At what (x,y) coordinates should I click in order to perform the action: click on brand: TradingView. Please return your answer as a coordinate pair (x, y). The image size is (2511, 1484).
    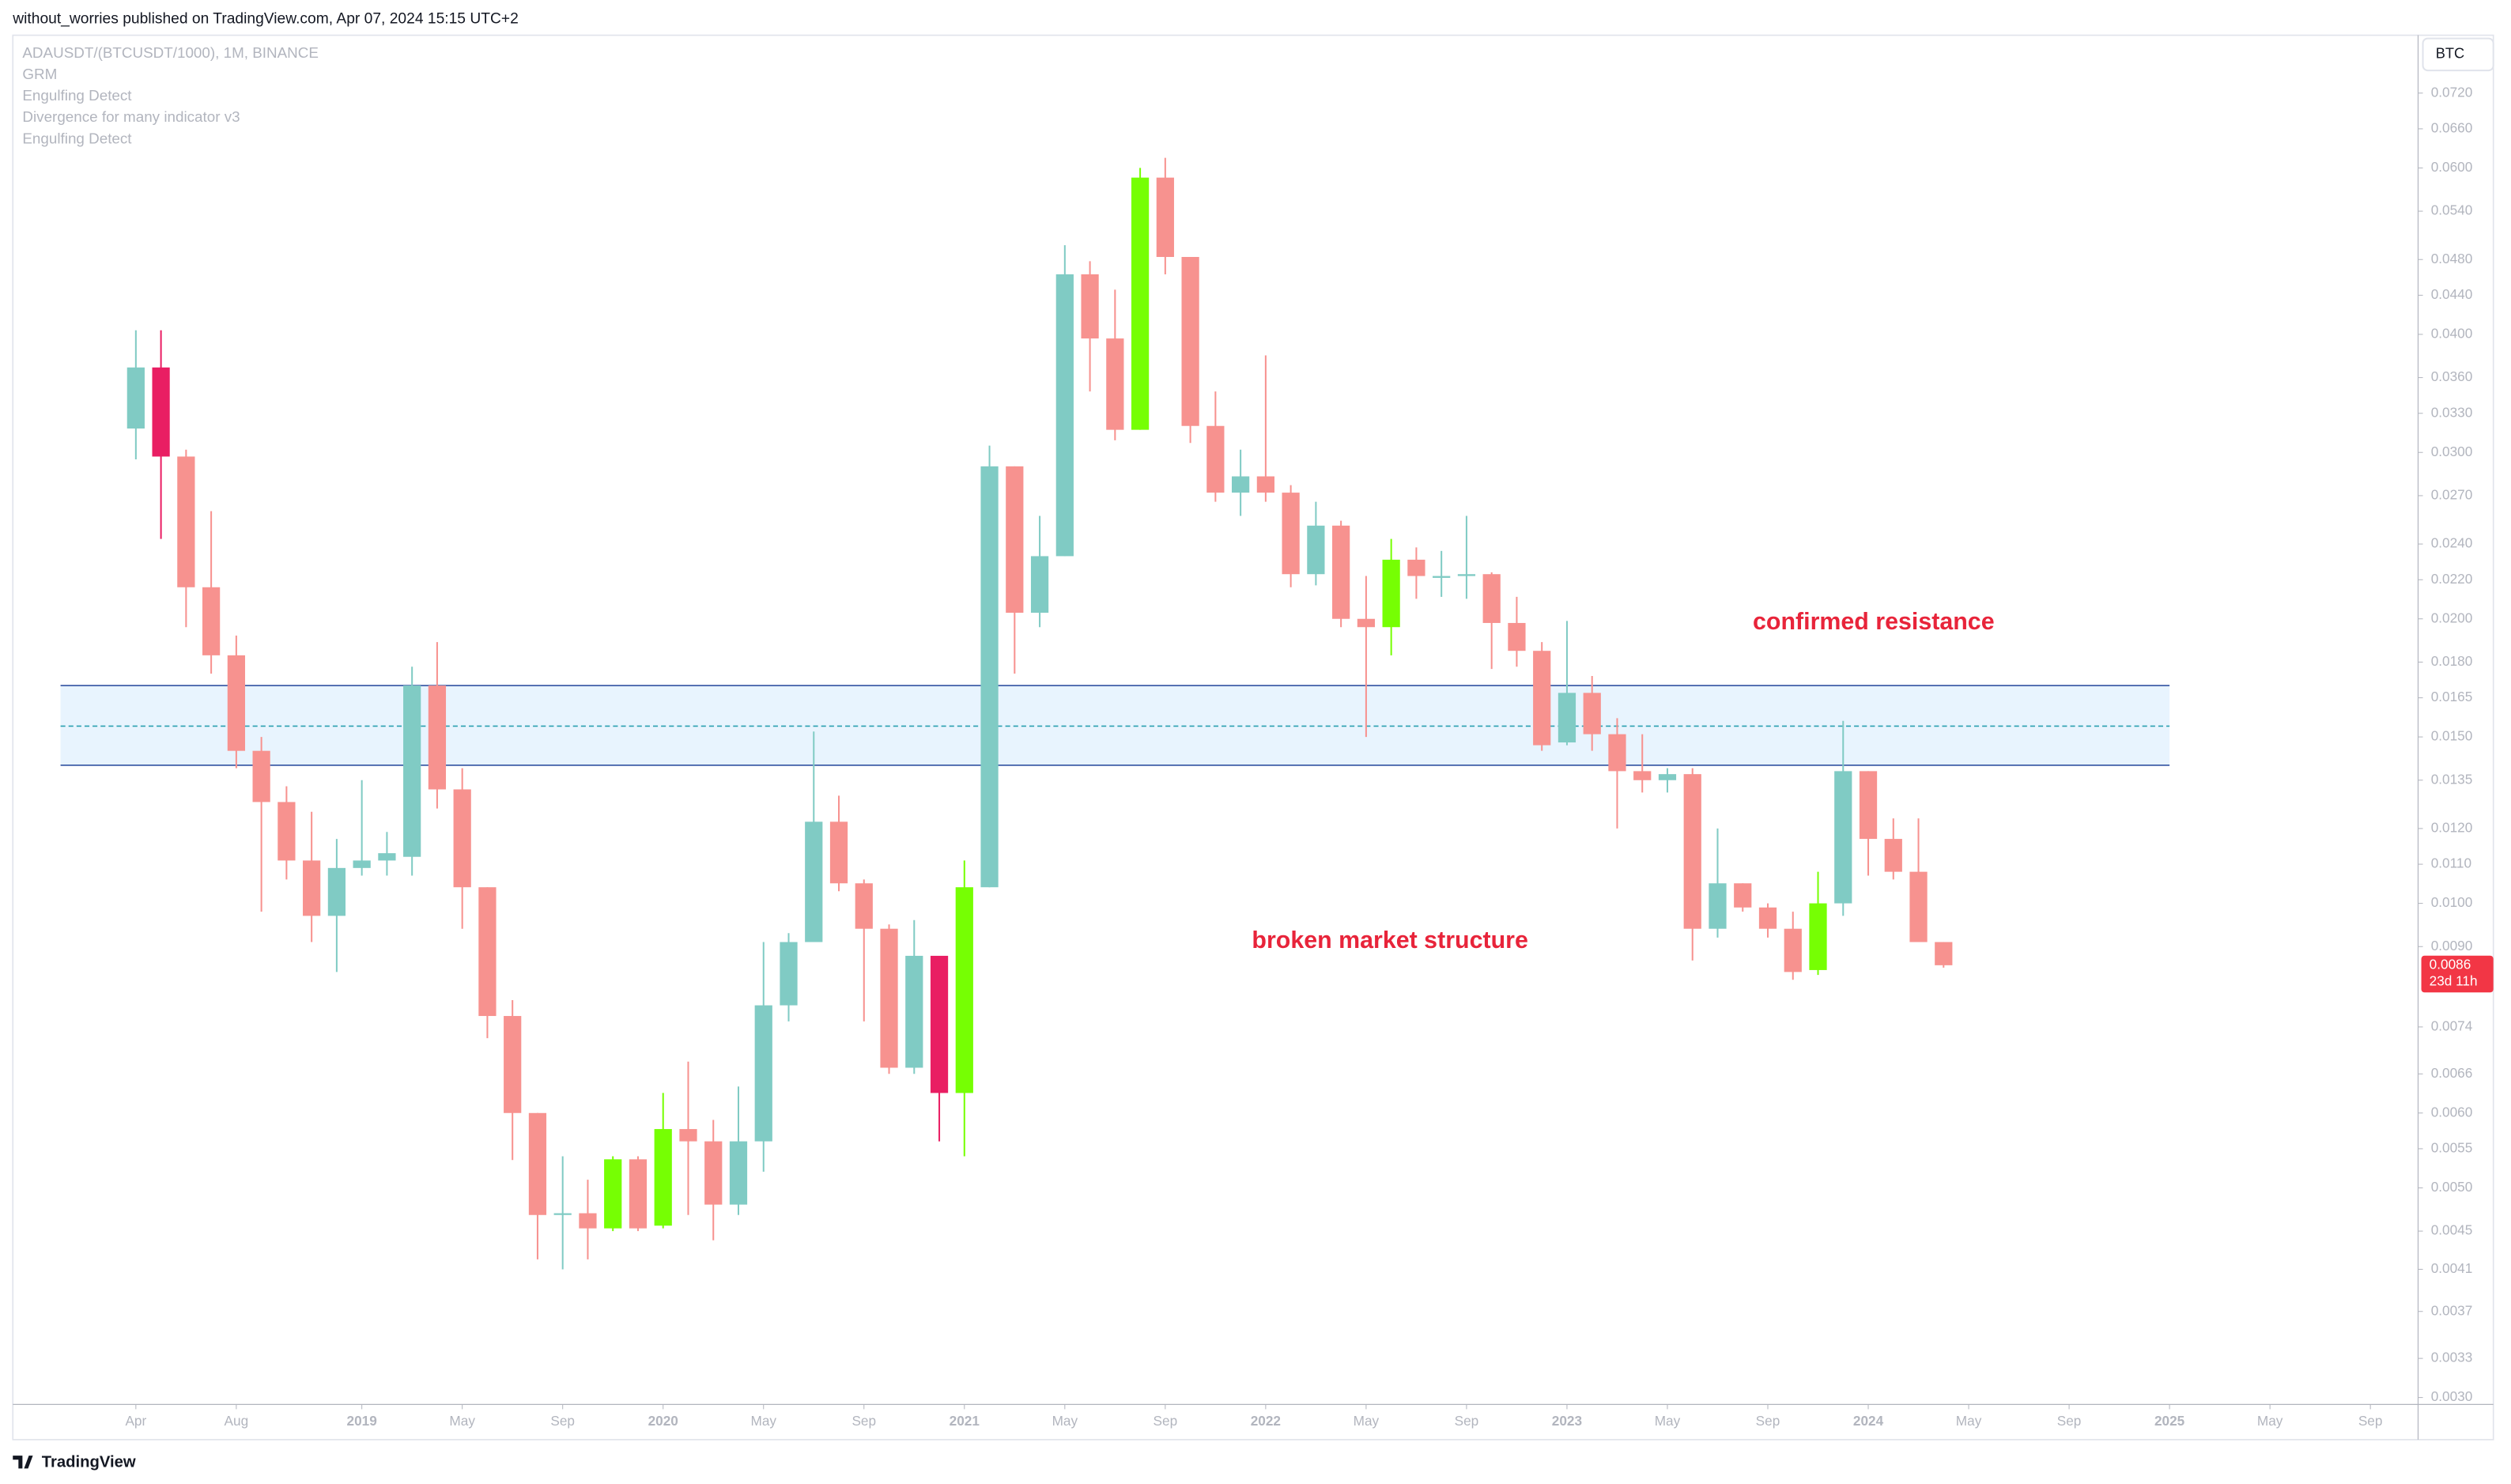
    Looking at the image, I should click on (89, 1462).